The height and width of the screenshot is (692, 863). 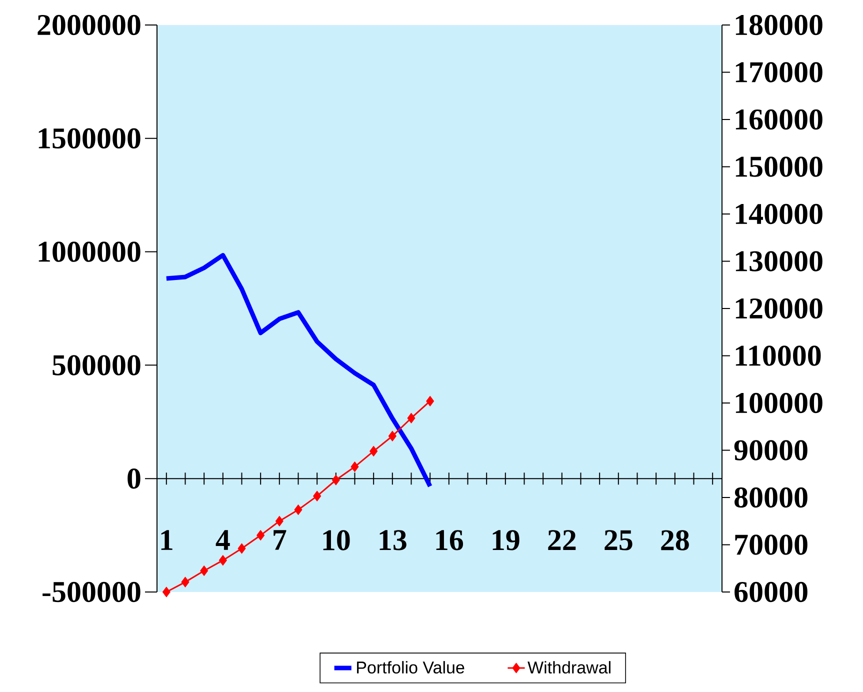 I want to click on x-tick-label: 19, so click(x=506, y=540).